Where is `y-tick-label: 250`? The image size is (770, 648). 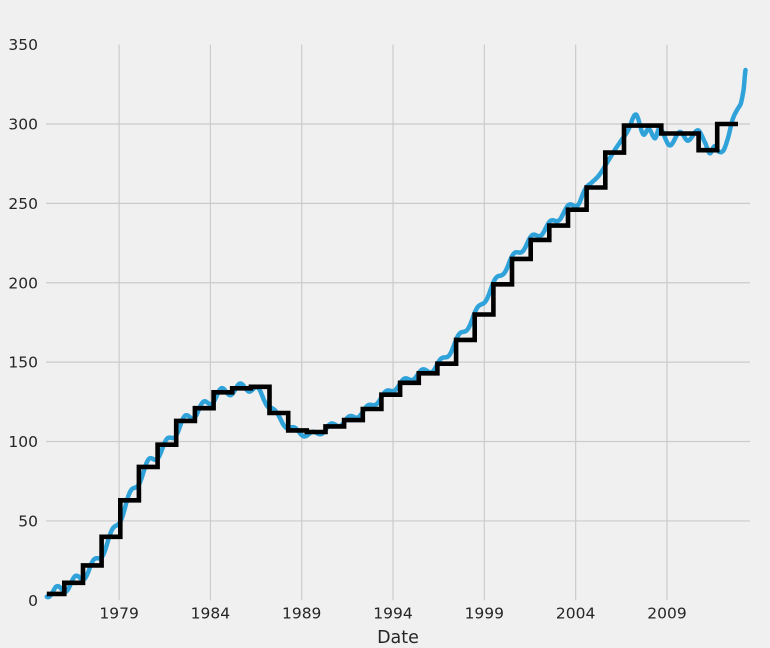
y-tick-label: 250 is located at coordinates (23, 204).